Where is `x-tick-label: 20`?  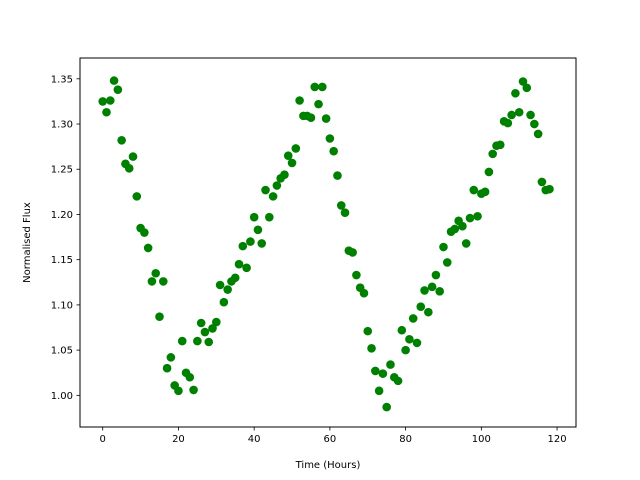 x-tick-label: 20 is located at coordinates (178, 439).